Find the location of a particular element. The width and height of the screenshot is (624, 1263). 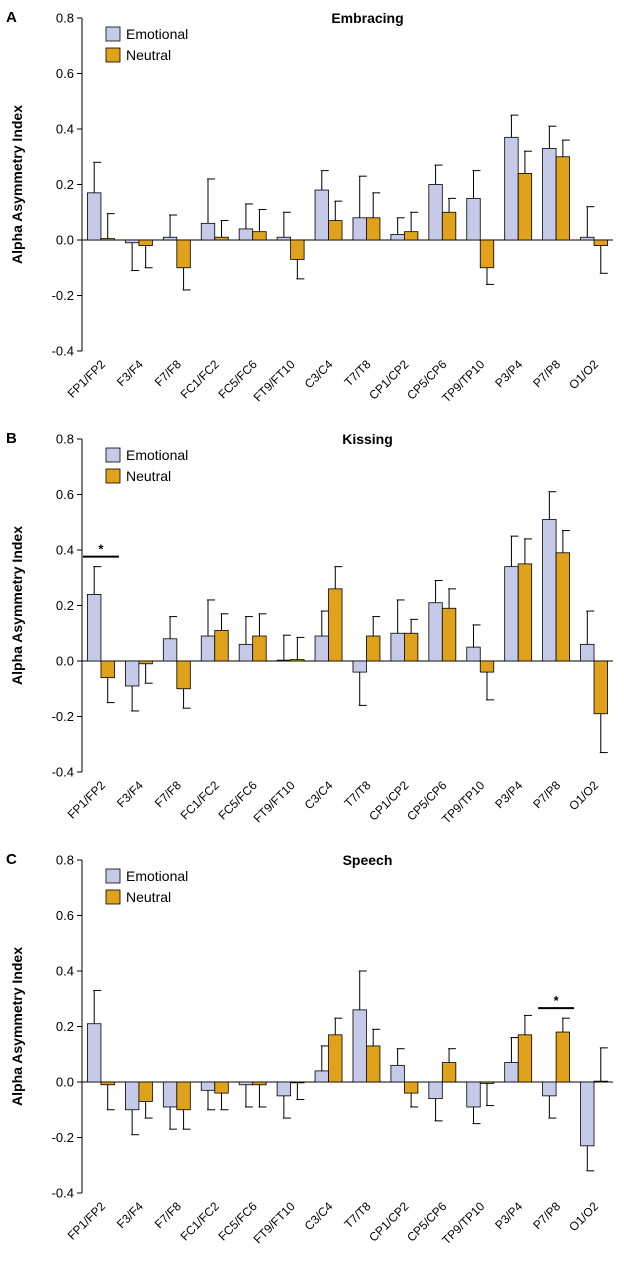

significance-star: * is located at coordinates (101, 549).